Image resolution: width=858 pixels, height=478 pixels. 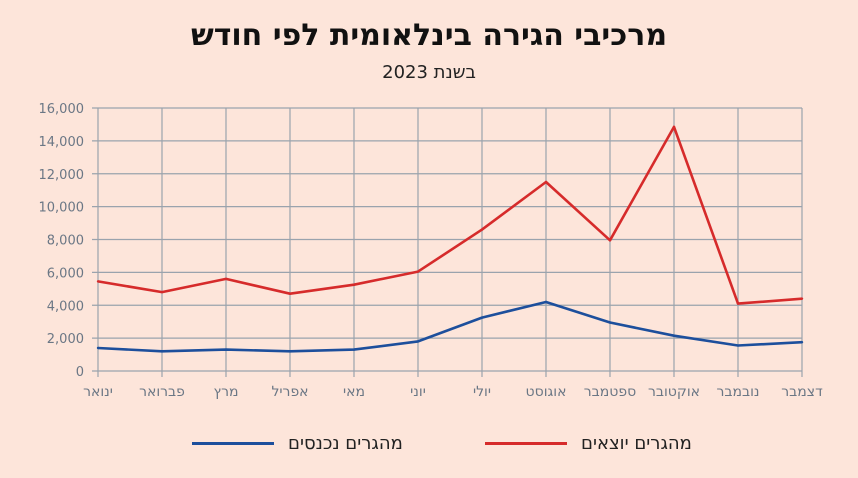 What do you see at coordinates (429, 72) in the screenshot?
I see `chart-subtitle: בשנת 2023` at bounding box center [429, 72].